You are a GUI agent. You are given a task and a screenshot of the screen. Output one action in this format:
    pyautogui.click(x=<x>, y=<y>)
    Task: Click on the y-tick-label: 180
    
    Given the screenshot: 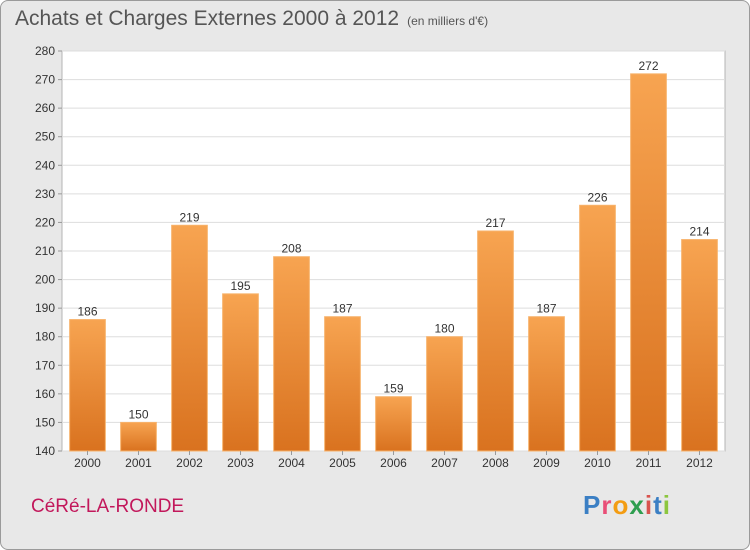 What is the action you would take?
    pyautogui.click(x=45, y=337)
    